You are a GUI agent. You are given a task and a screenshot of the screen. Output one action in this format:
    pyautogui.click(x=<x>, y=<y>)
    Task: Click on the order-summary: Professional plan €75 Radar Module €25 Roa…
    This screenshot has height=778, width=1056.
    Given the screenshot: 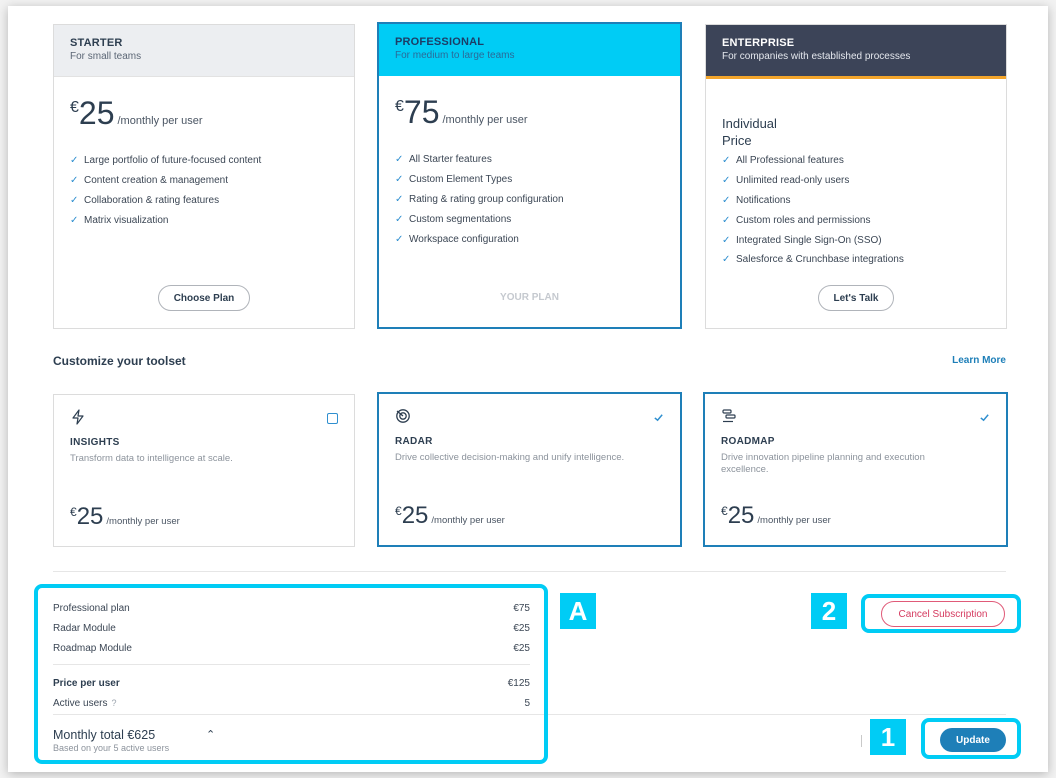 What is the action you would take?
    pyautogui.click(x=291, y=655)
    